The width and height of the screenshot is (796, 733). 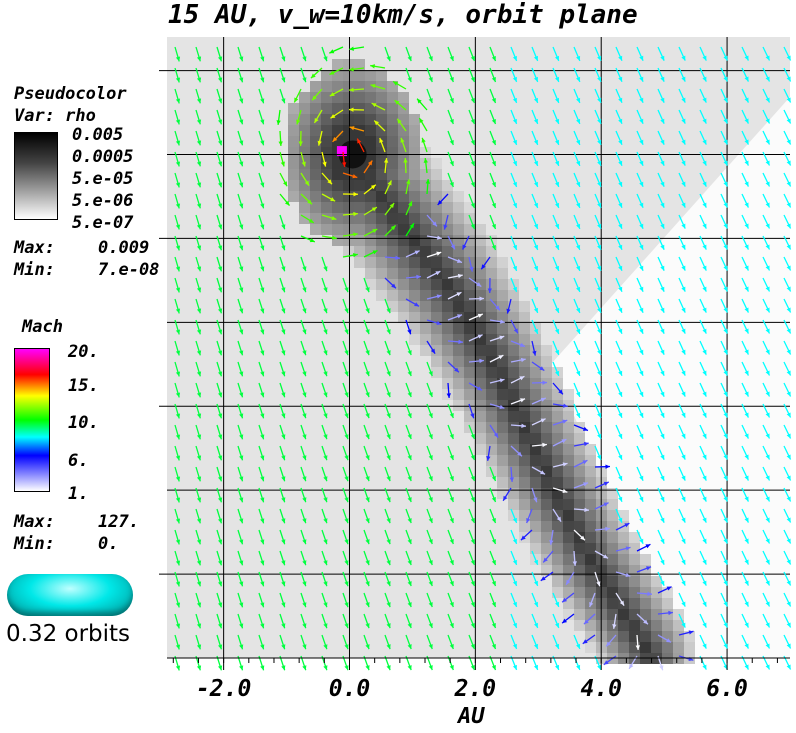 I want to click on rho-min-label: Min:, so click(x=34, y=270).